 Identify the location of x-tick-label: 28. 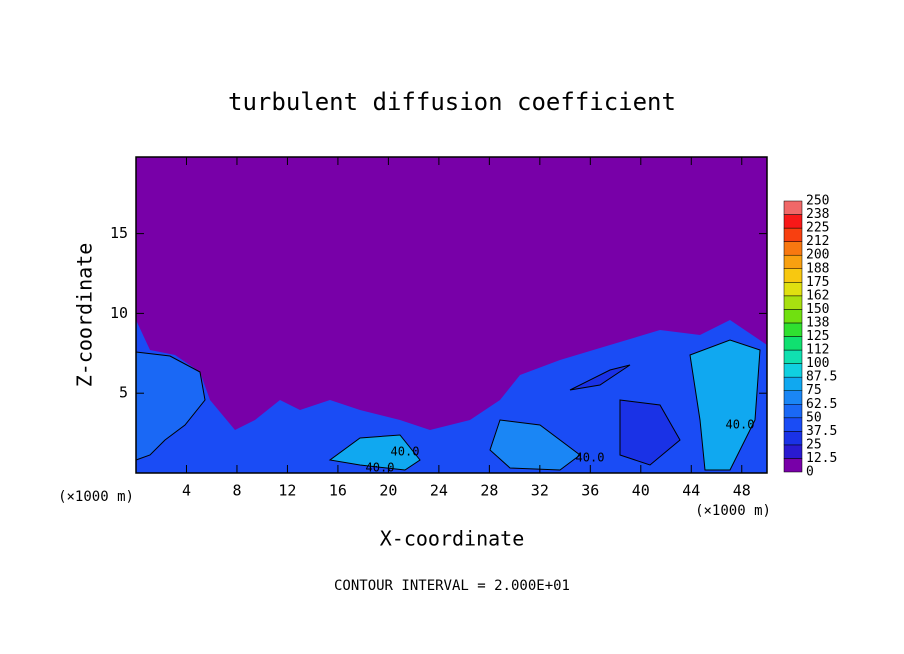
(489, 491).